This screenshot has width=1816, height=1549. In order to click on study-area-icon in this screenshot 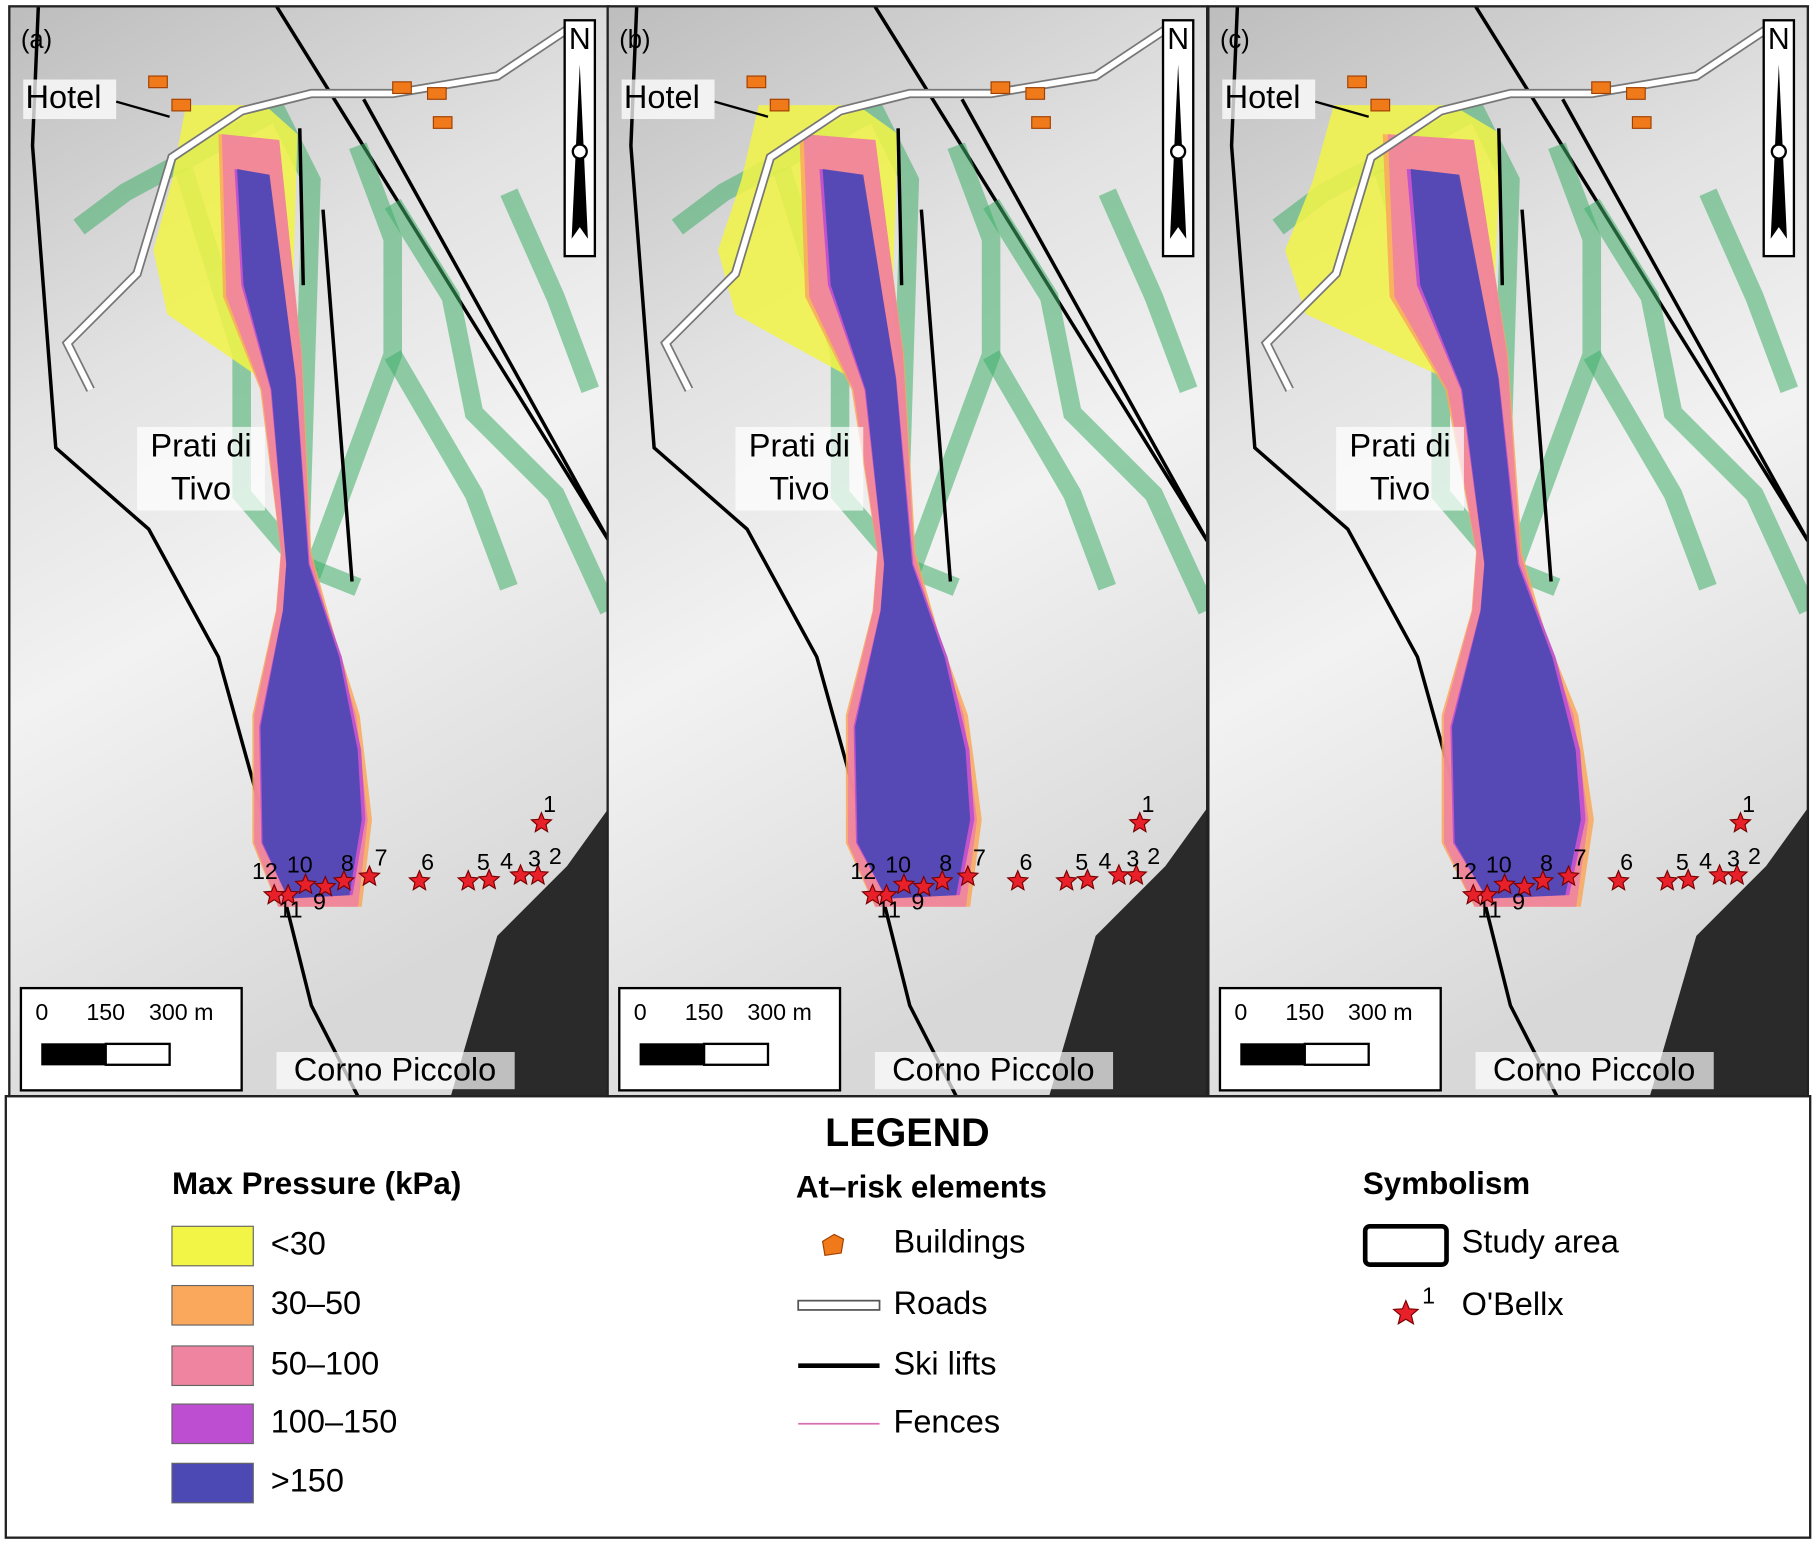, I will do `click(1405, 1245)`.